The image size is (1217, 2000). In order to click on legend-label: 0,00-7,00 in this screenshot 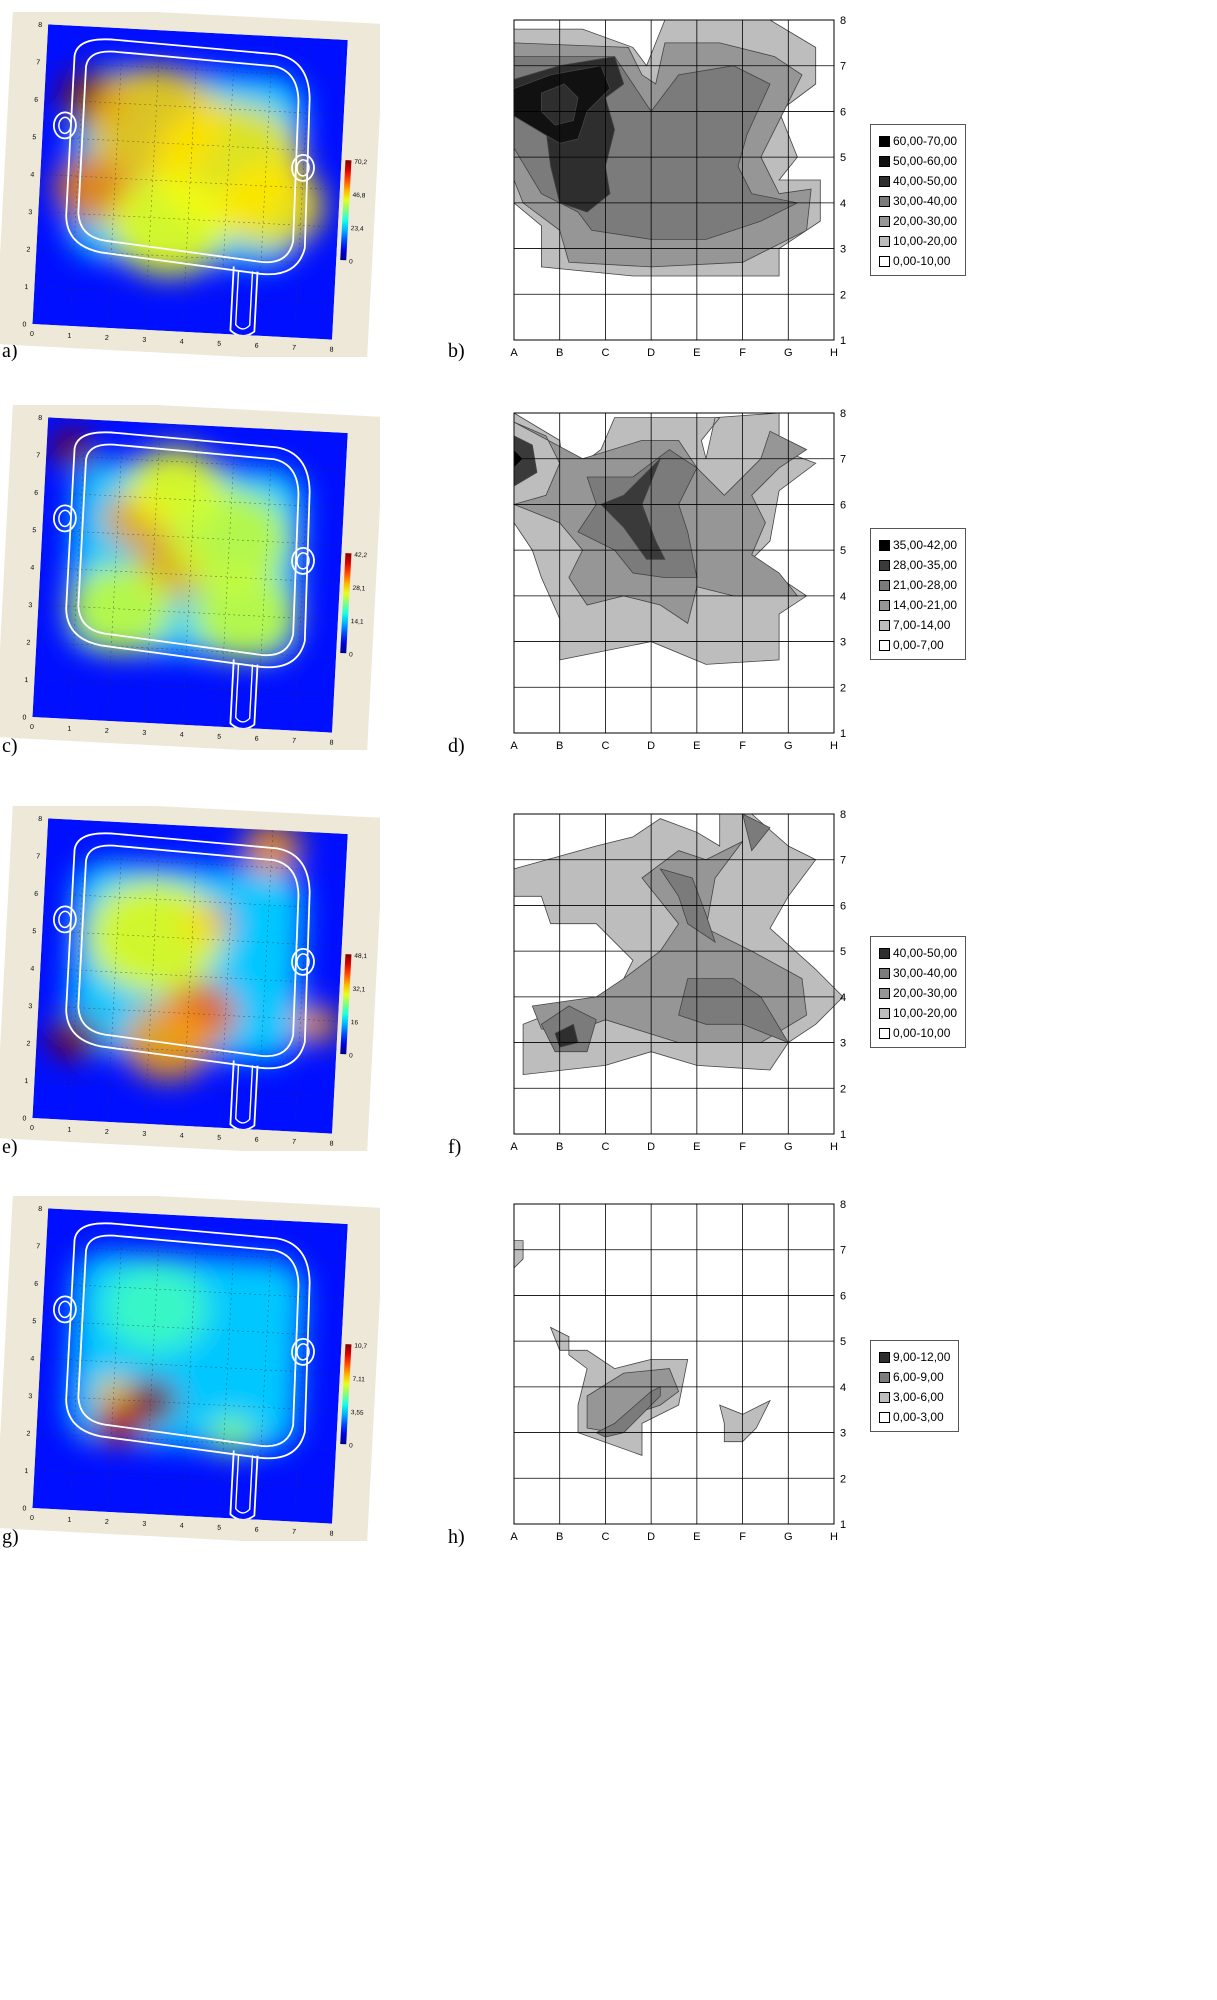, I will do `click(918, 645)`.